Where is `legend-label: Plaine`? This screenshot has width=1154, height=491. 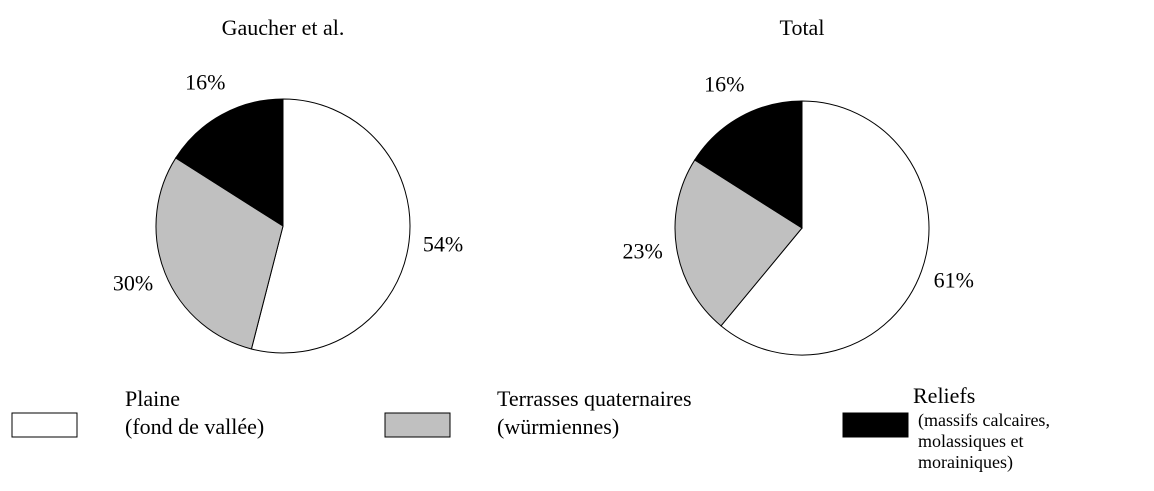
legend-label: Plaine is located at coordinates (152, 398).